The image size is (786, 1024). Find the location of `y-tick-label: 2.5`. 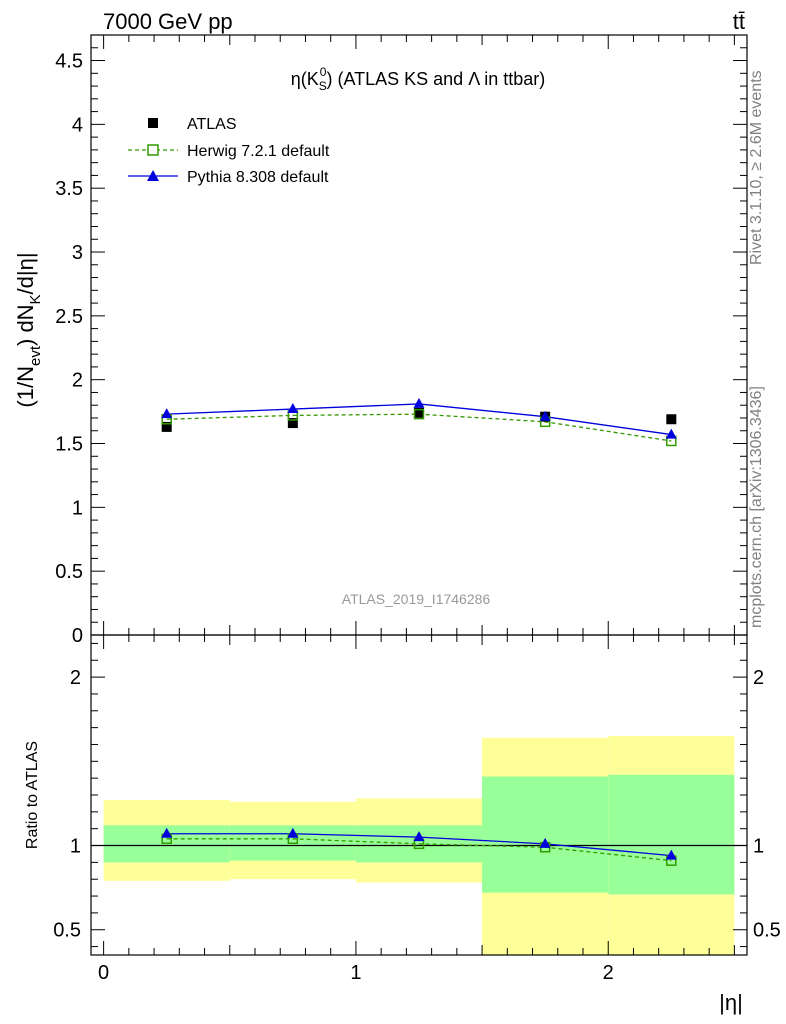

y-tick-label: 2.5 is located at coordinates (69, 317).